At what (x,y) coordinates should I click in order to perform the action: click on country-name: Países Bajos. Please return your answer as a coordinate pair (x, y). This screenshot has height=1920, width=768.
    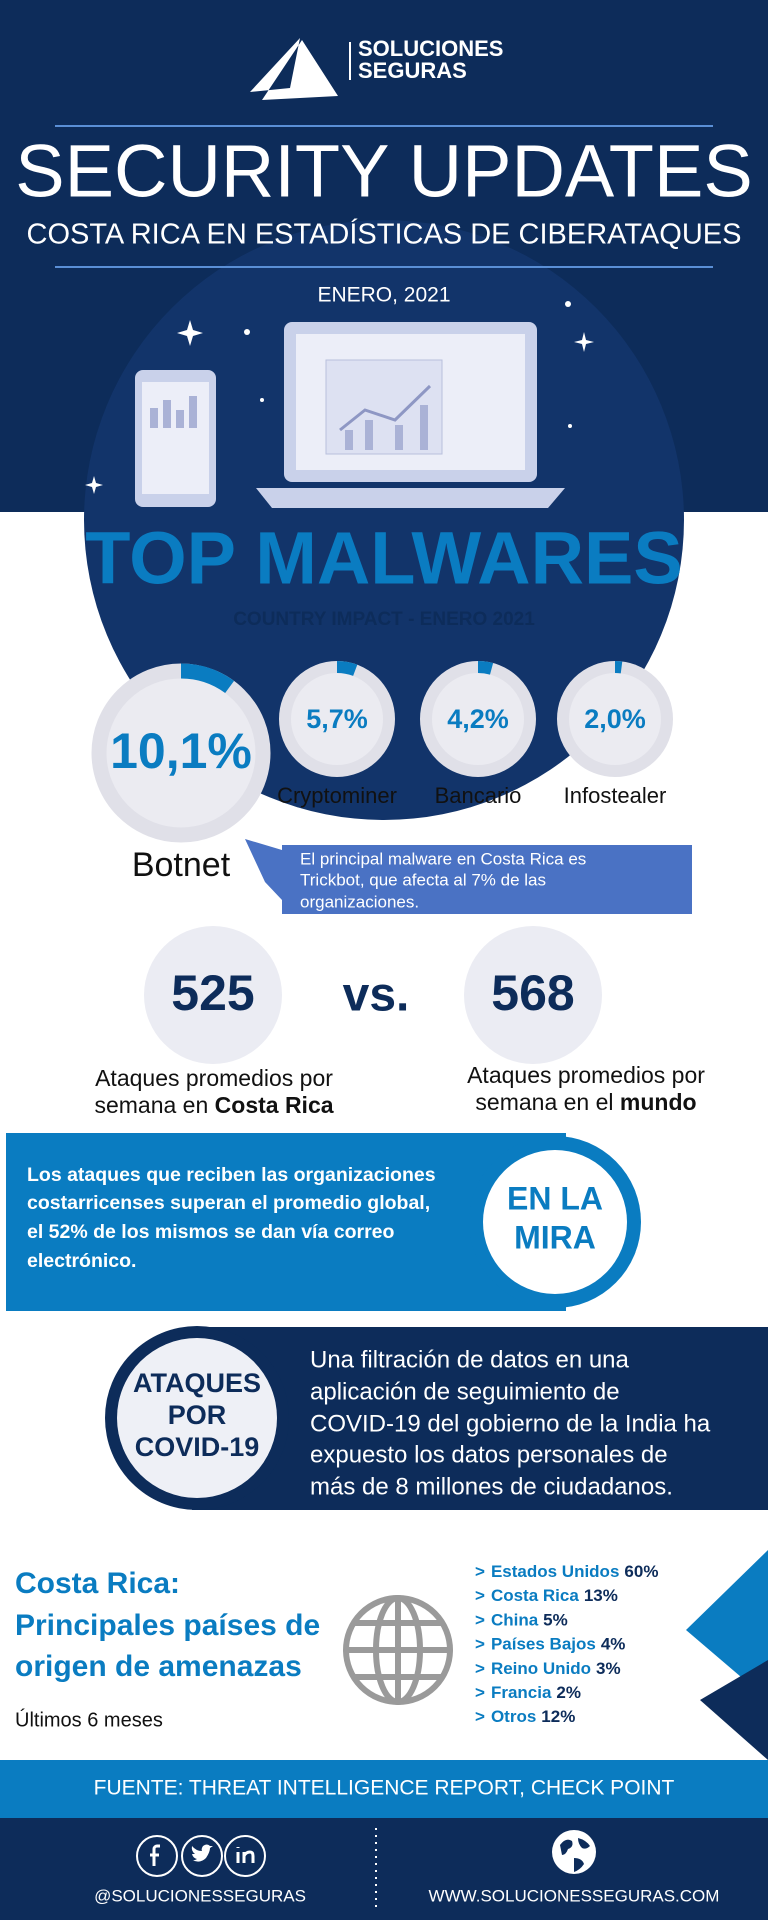
    Looking at the image, I should click on (543, 1644).